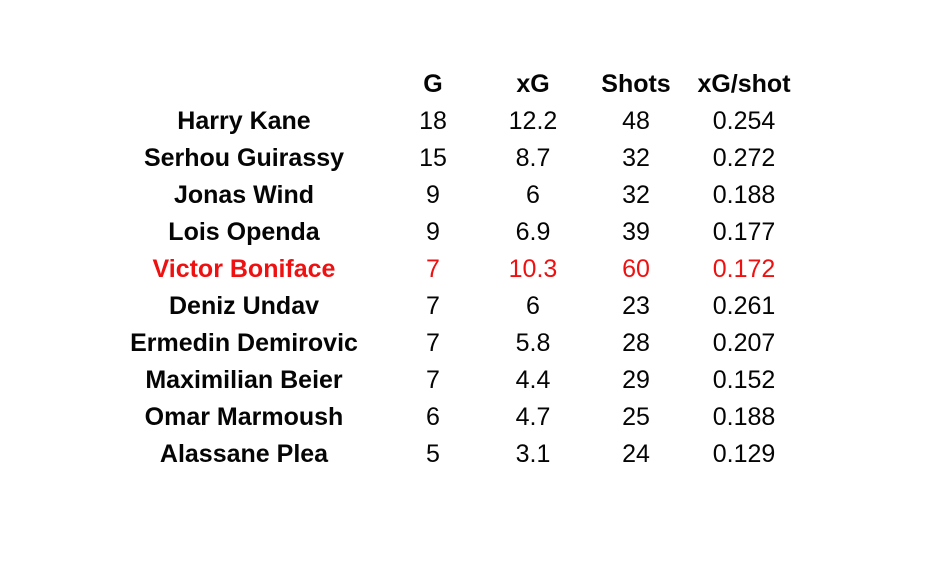 This screenshot has width=932, height=575. What do you see at coordinates (533, 343) in the screenshot?
I see `xg-value: 5.8` at bounding box center [533, 343].